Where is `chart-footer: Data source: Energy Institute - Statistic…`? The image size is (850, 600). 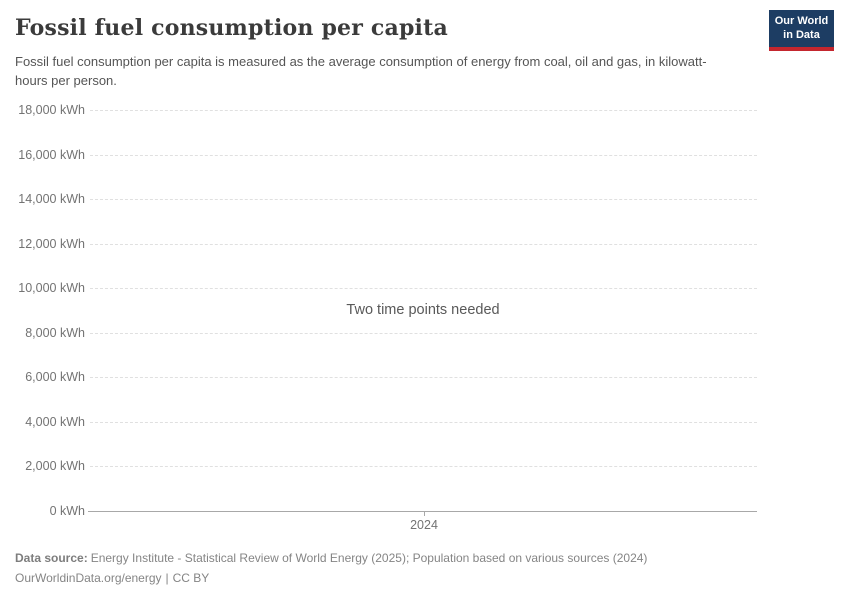
chart-footer: Data source: Energy Institute - Statistic… is located at coordinates (425, 568).